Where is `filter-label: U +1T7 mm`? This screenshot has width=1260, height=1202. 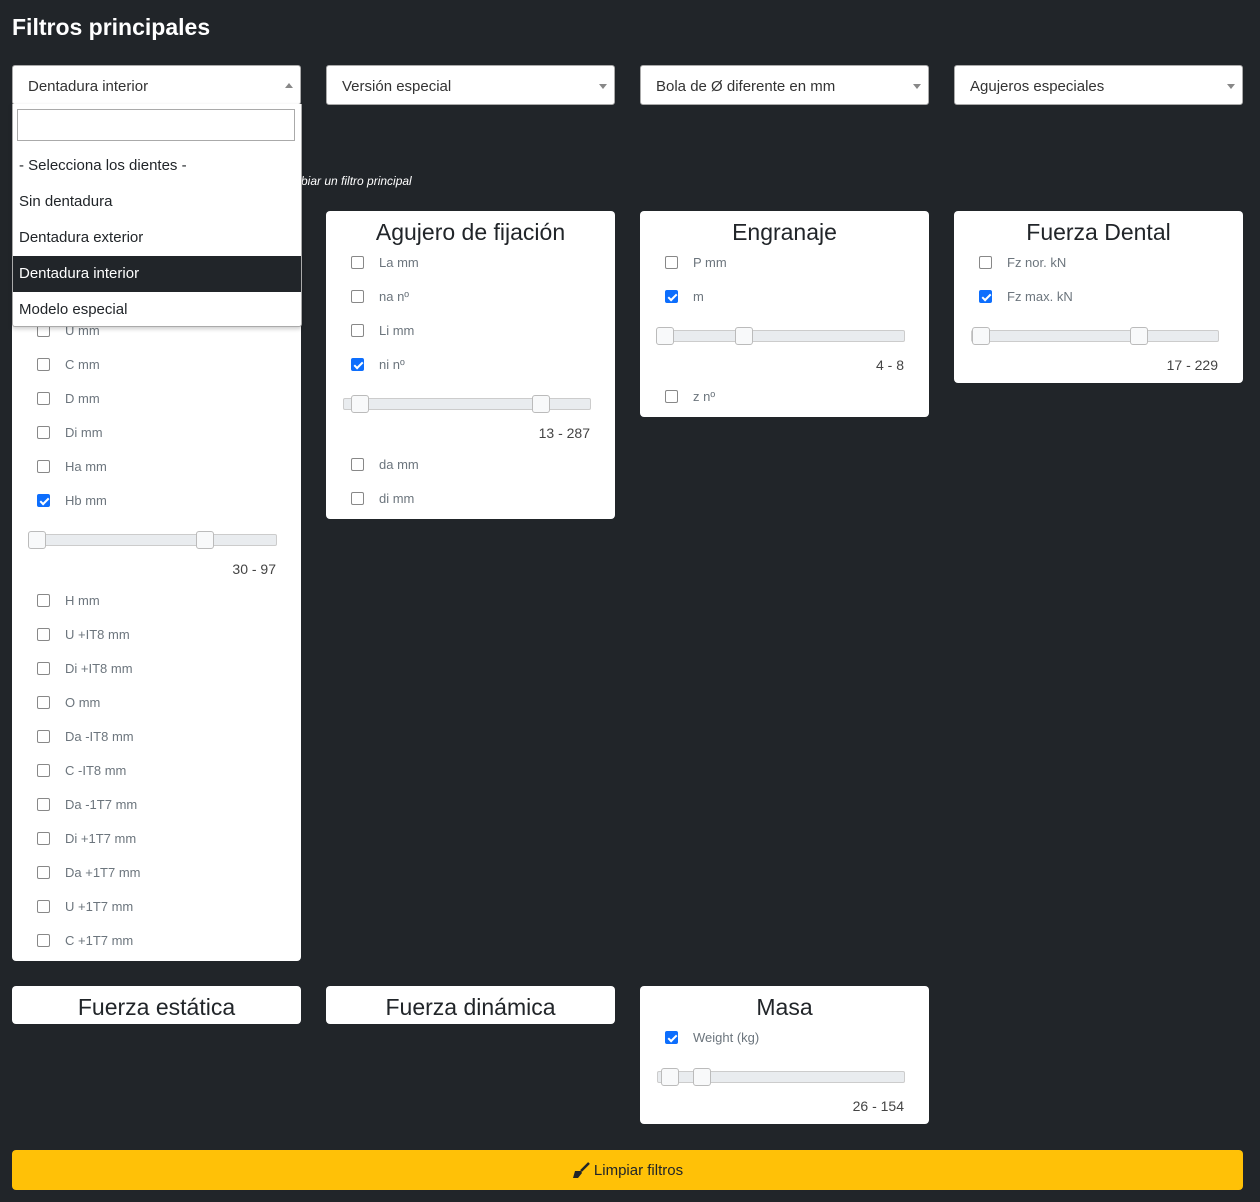 filter-label: U +1T7 mm is located at coordinates (99, 906).